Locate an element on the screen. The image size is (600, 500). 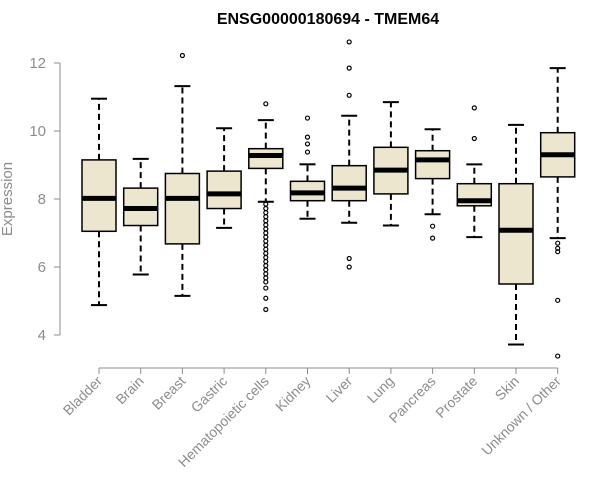
x-tick-label: Breast is located at coordinates (169, 393).